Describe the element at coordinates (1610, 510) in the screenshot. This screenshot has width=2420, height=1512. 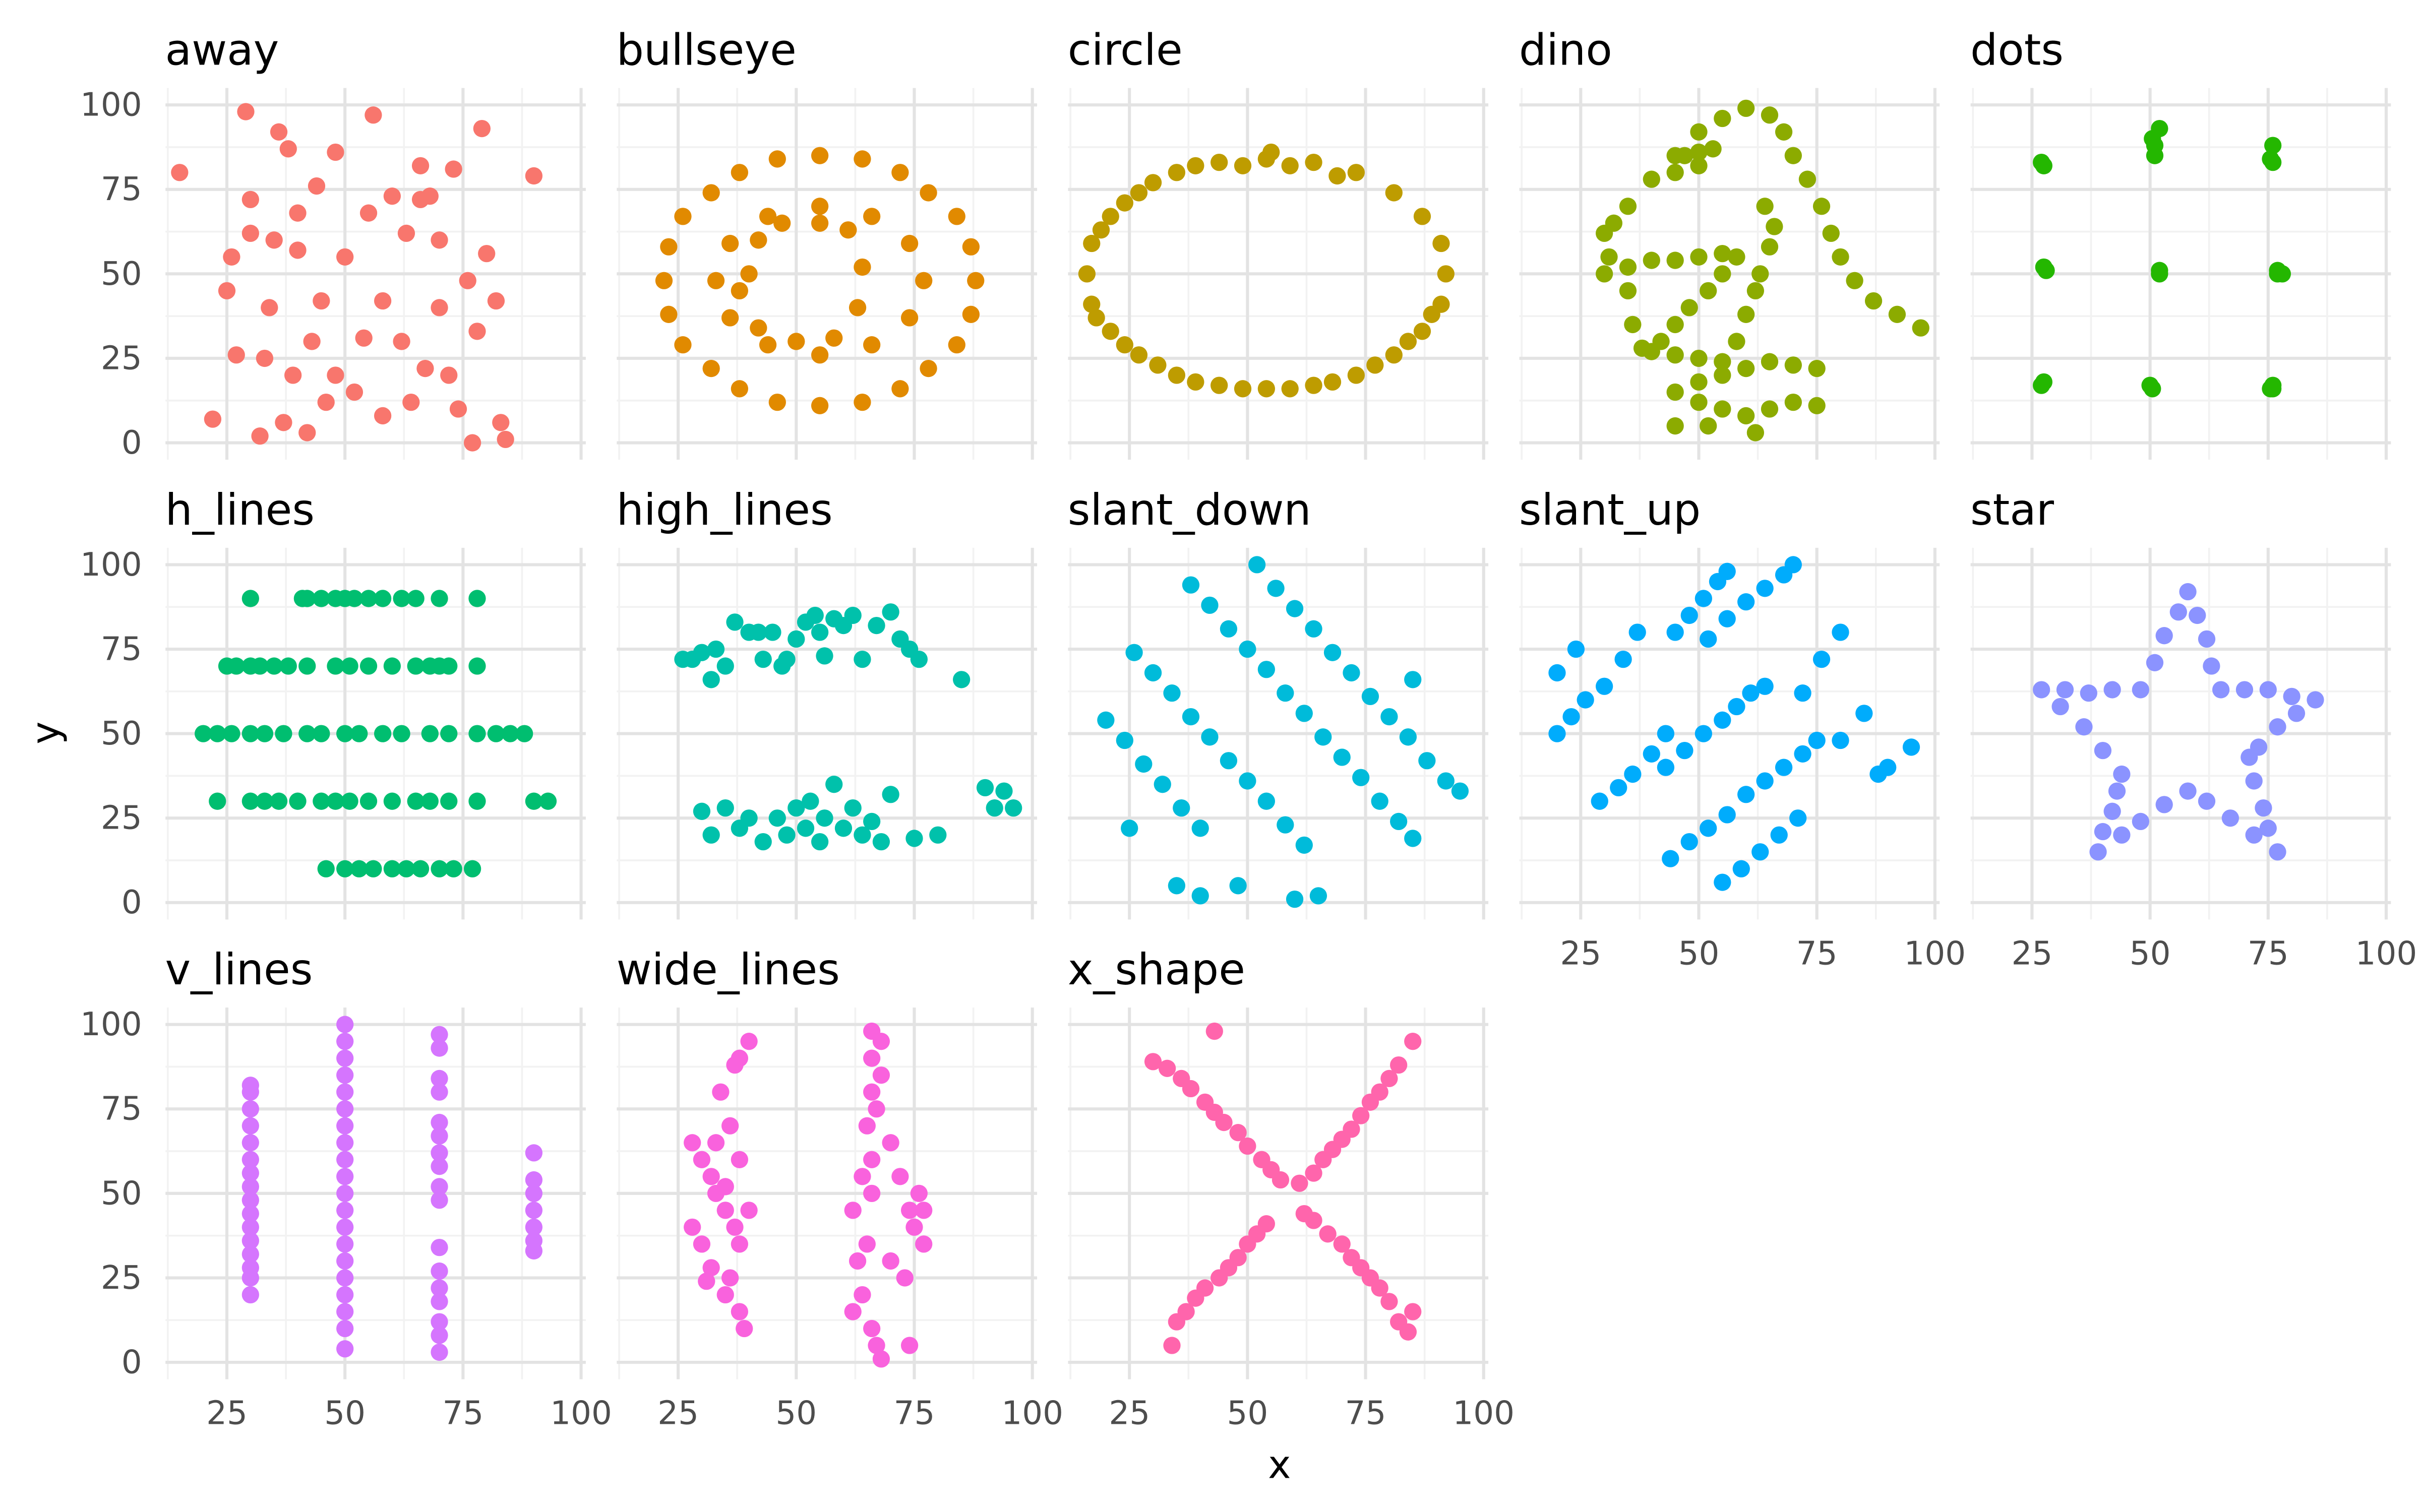
I see `panel-title: slant_up` at that location.